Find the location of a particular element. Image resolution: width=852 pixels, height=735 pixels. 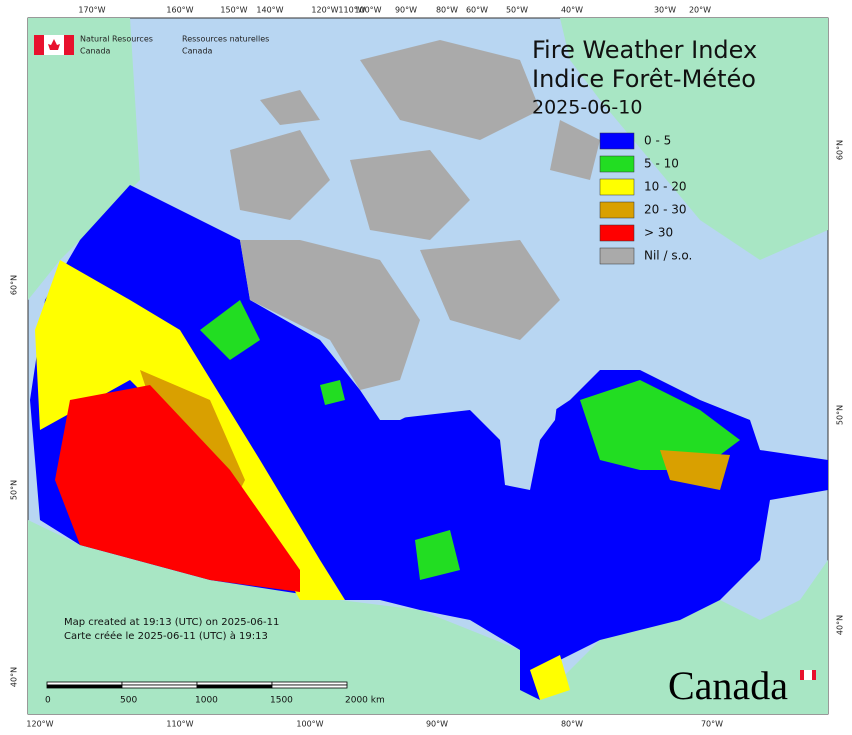

ellesmere-island is located at coordinates (450, 90).